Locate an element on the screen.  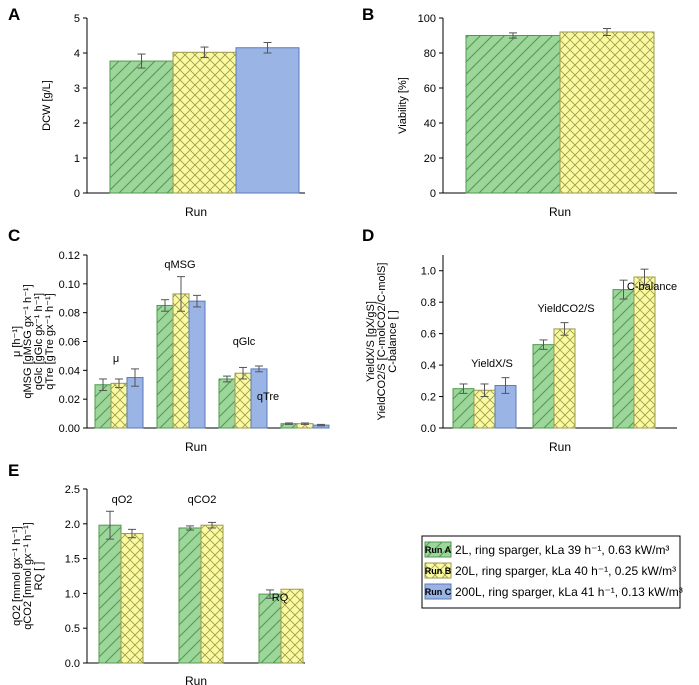
legend-swatch is located at coordinates (438, 570).